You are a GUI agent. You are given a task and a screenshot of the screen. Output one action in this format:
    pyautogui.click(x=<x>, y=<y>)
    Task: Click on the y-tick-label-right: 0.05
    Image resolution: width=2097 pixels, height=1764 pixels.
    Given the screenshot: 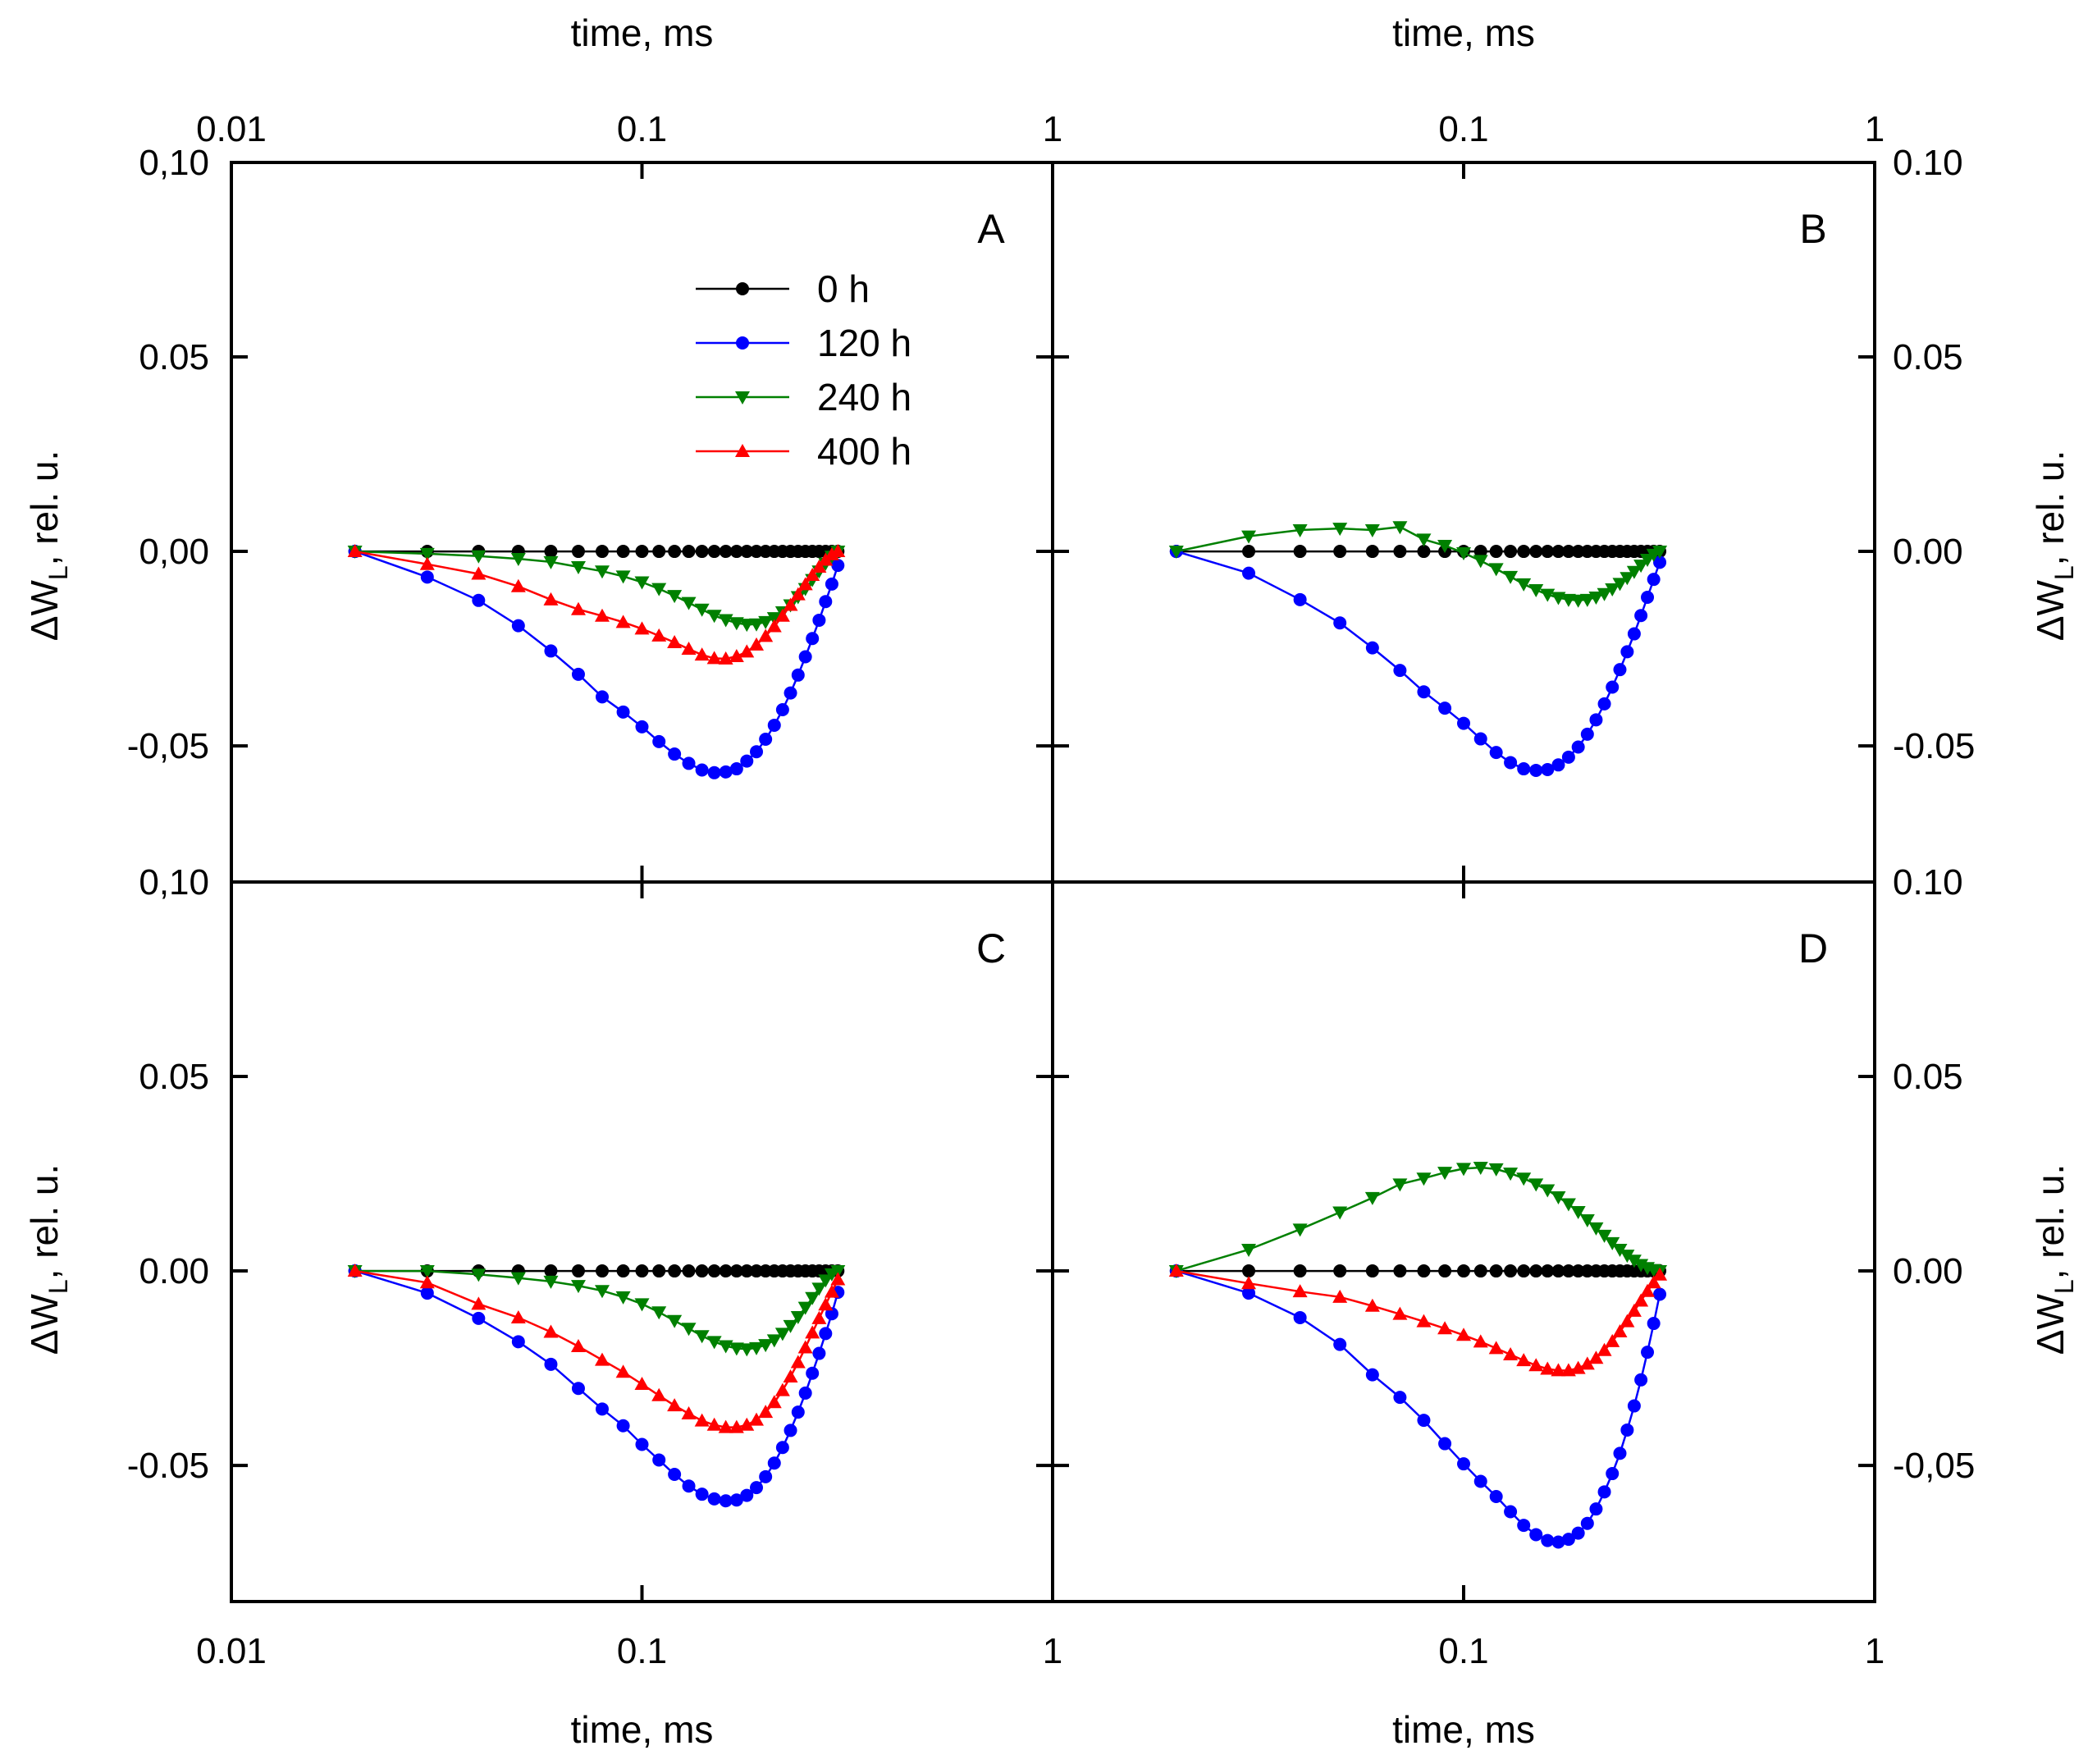 What is the action you would take?
    pyautogui.click(x=1928, y=357)
    